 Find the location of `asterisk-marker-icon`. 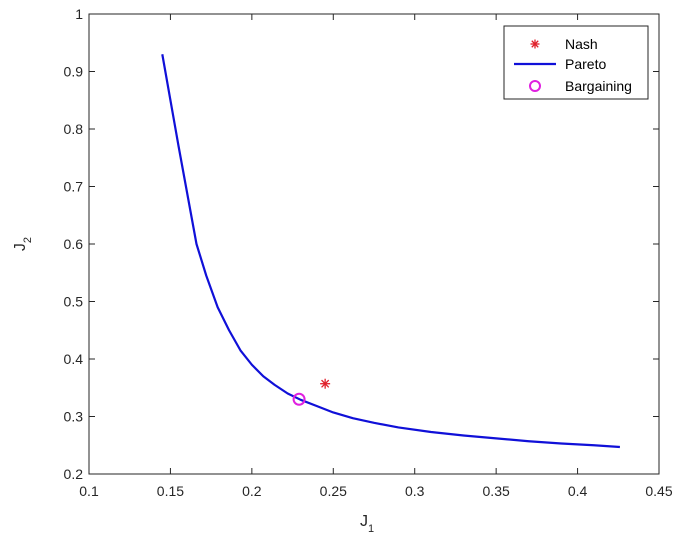

asterisk-marker-icon is located at coordinates (535, 44).